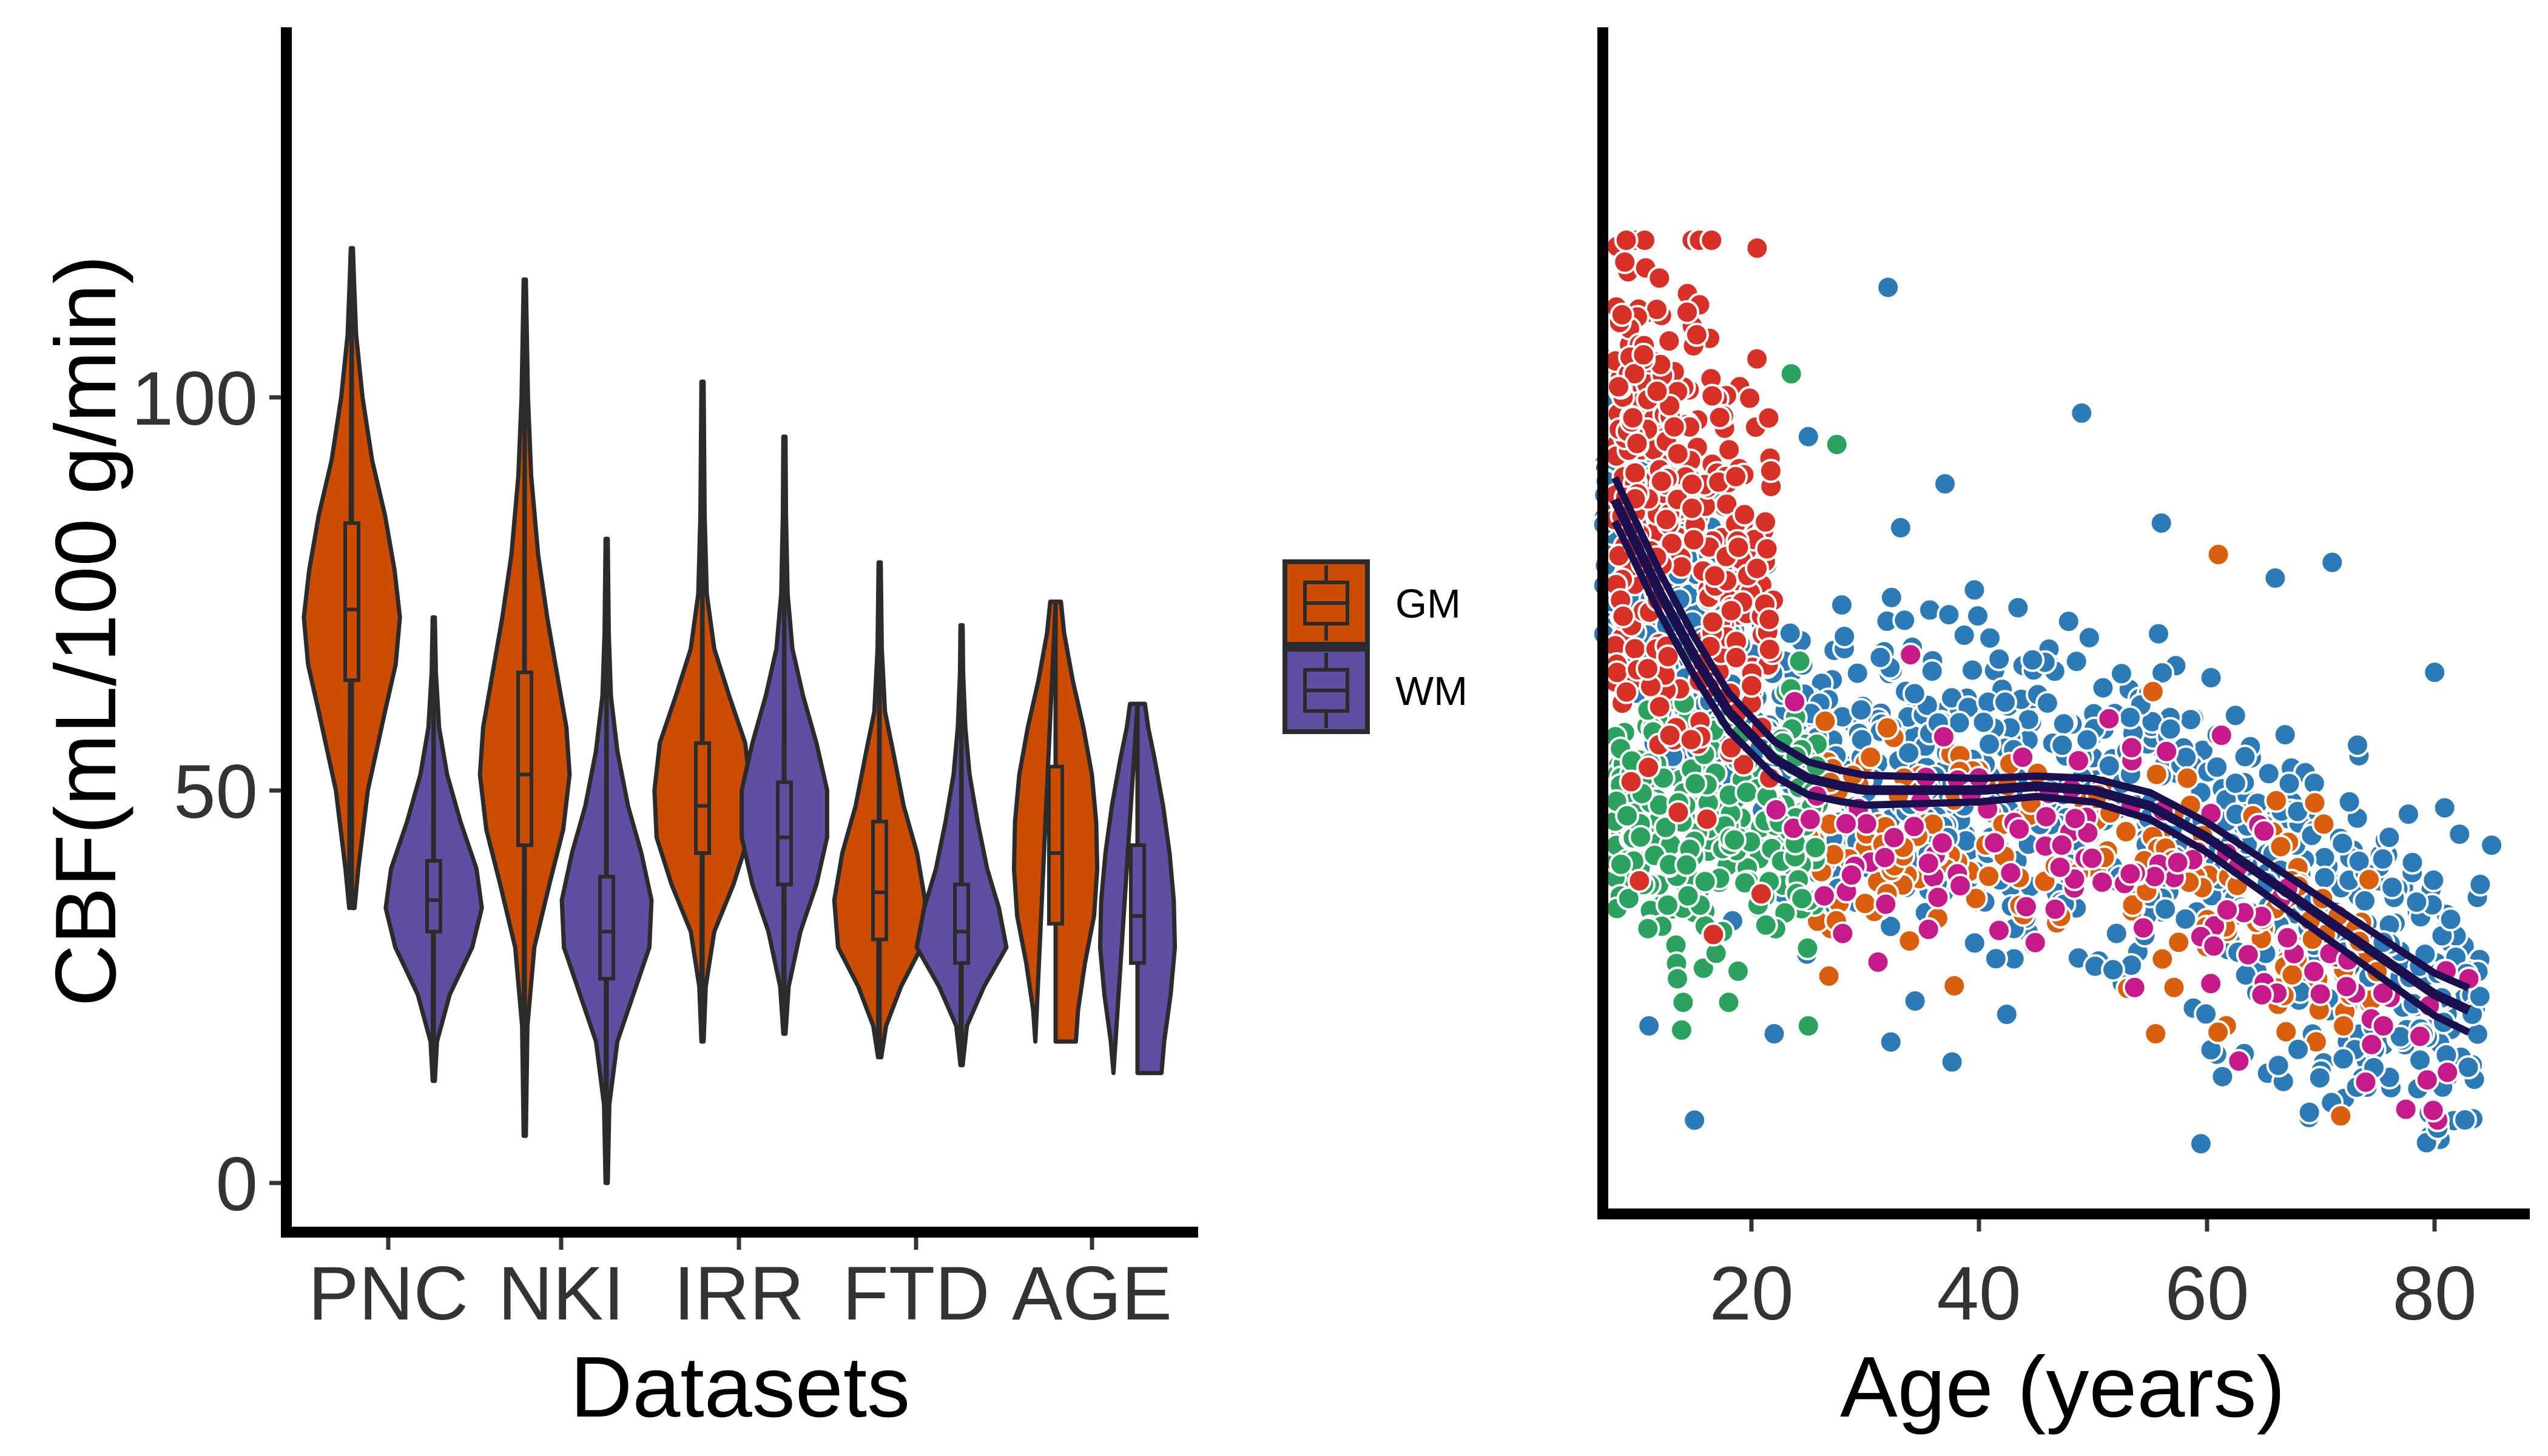  What do you see at coordinates (2434, 1294) in the screenshot?
I see `scatter-x-tick-label-80: 80` at bounding box center [2434, 1294].